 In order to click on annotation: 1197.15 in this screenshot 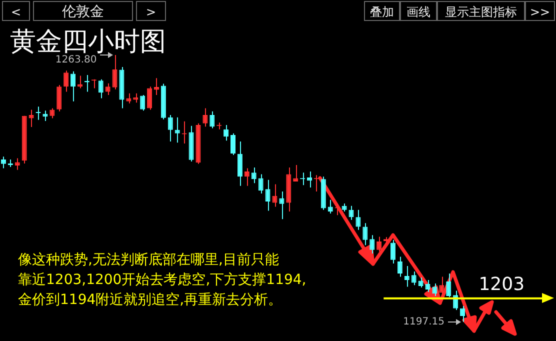, I will do `click(424, 322)`.